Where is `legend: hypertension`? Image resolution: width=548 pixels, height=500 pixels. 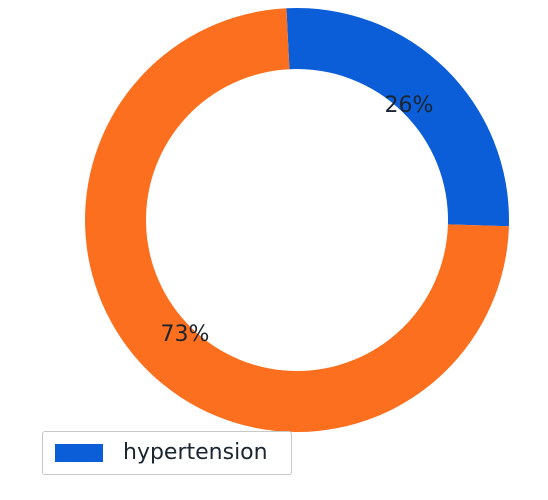
legend: hypertension is located at coordinates (167, 453).